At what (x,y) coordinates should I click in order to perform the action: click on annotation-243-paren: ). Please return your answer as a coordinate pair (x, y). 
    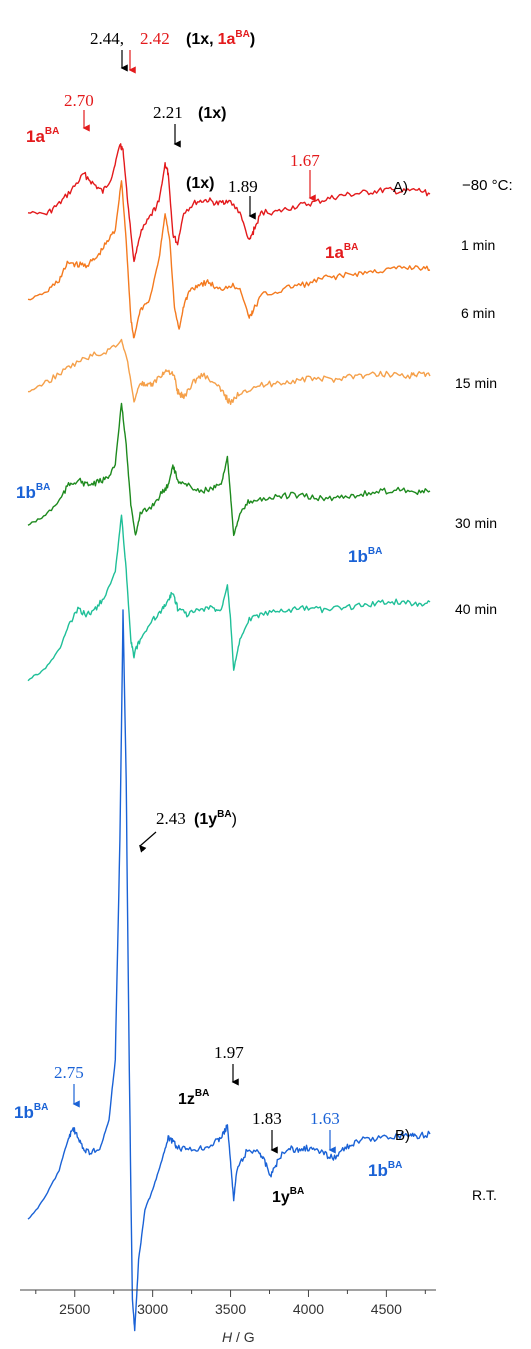
    Looking at the image, I should click on (234, 819).